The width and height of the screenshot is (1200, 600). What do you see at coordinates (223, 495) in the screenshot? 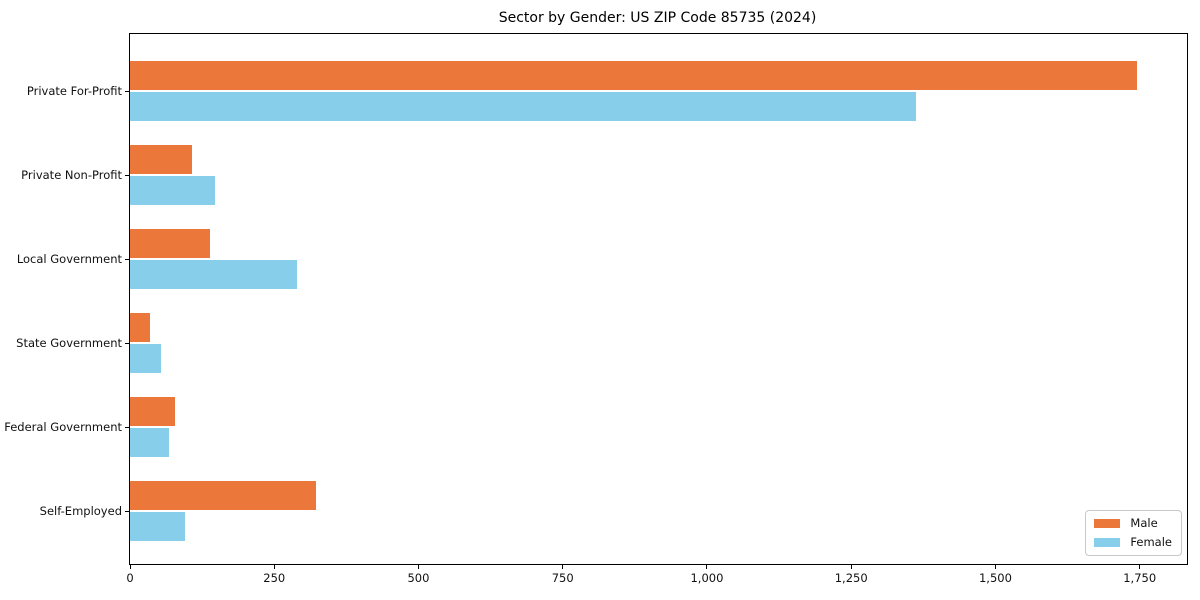
I see `bar-male-self-employed` at bounding box center [223, 495].